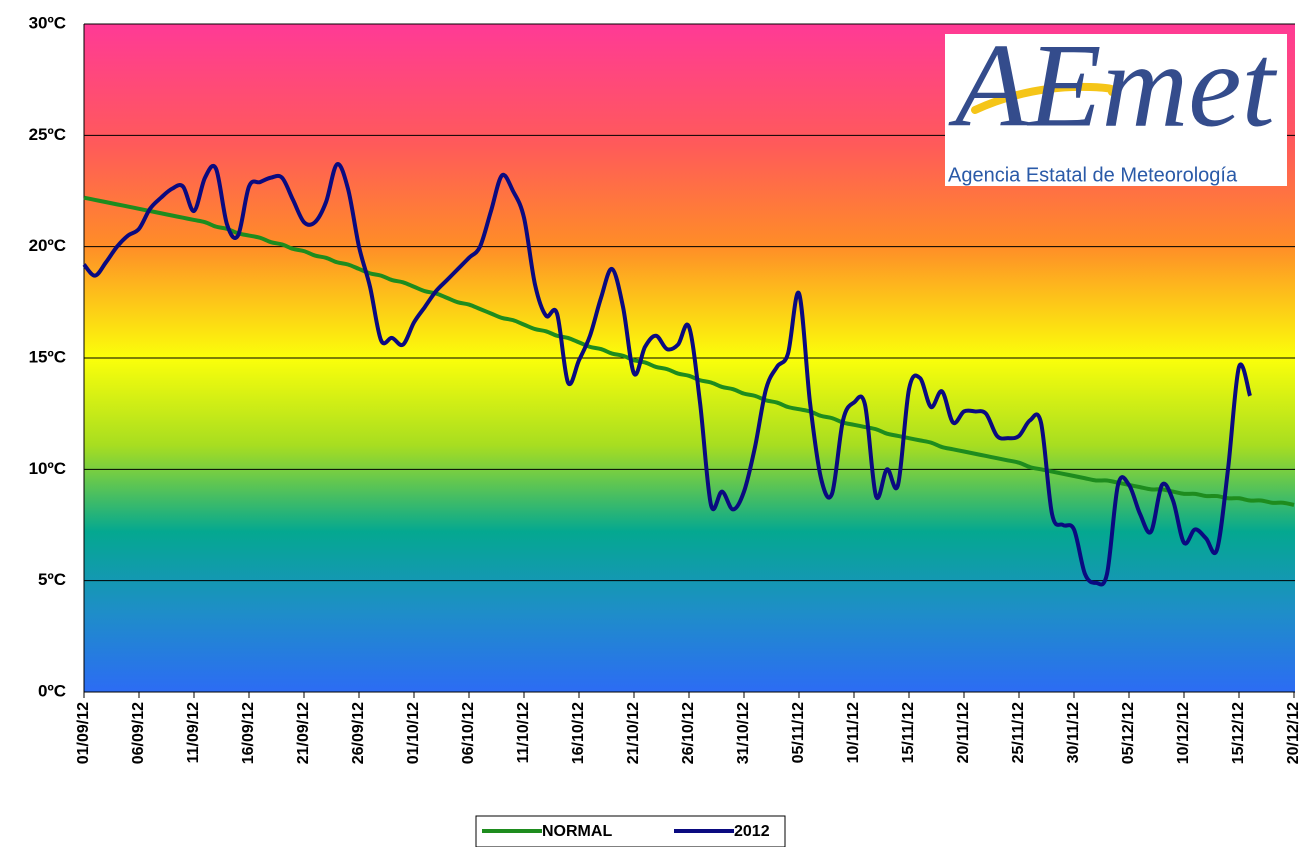 This screenshot has height=847, width=1299. What do you see at coordinates (47, 356) in the screenshot?
I see `y-tick-label: 15ºC` at bounding box center [47, 356].